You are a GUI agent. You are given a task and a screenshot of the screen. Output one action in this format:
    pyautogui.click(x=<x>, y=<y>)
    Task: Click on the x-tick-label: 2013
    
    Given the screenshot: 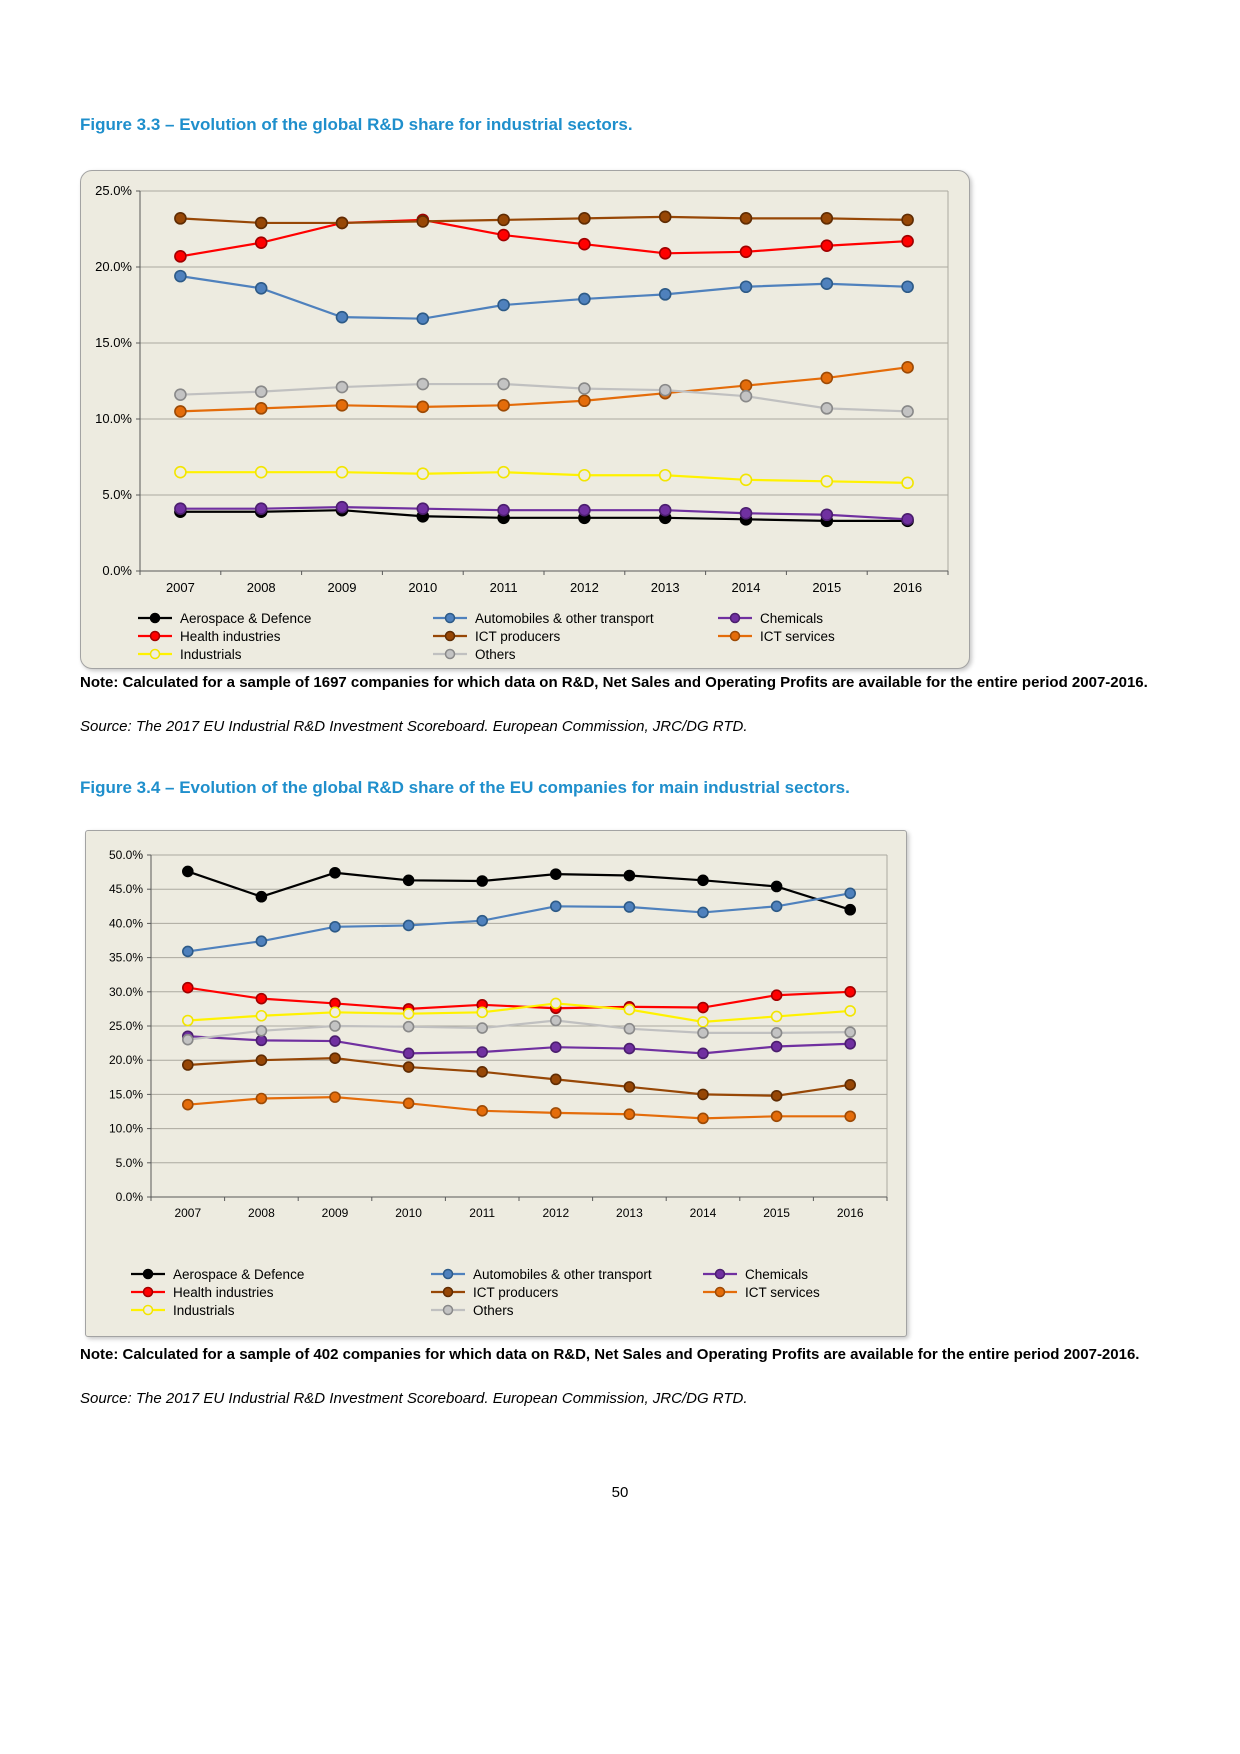 What is the action you would take?
    pyautogui.click(x=665, y=587)
    